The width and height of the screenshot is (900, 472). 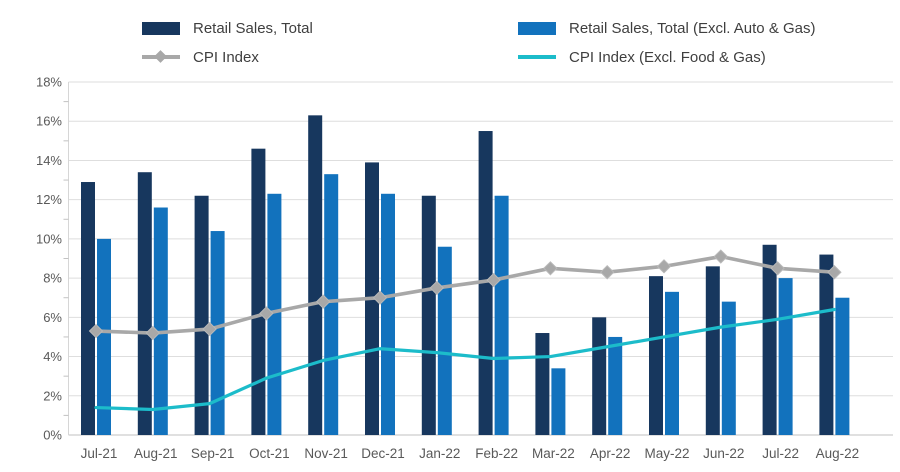 What do you see at coordinates (52, 278) in the screenshot?
I see `y-tick-label: 8%` at bounding box center [52, 278].